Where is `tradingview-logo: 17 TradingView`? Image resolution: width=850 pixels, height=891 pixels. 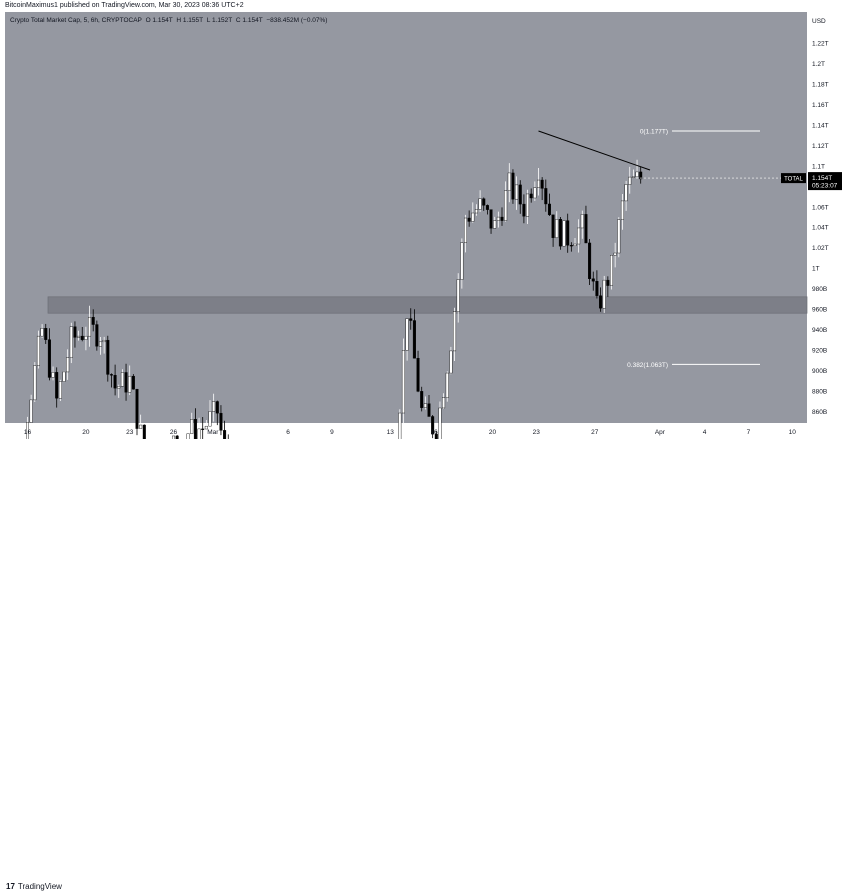 tradingview-logo: 17 TradingView is located at coordinates (34, 886).